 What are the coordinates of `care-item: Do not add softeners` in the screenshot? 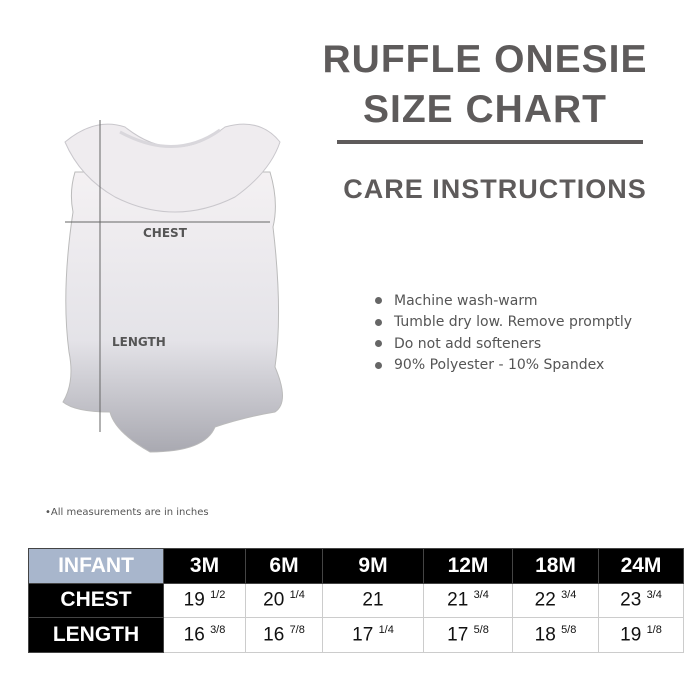 It's located at (503, 344).